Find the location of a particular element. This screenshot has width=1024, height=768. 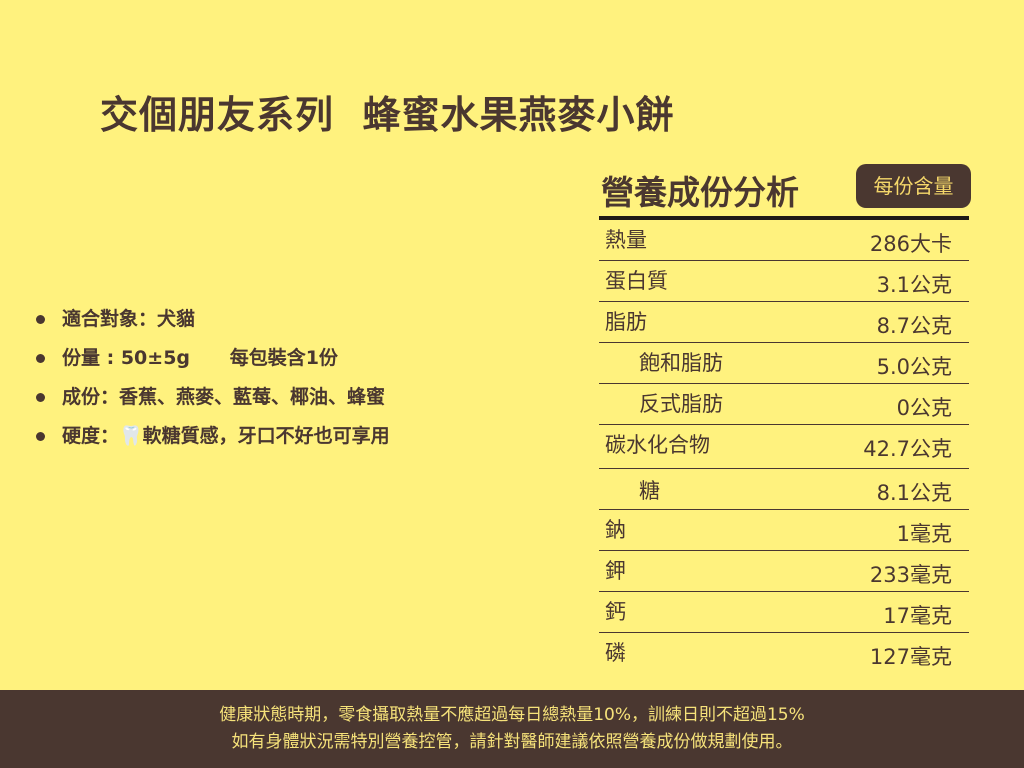

per-serving-badge: 每份含量 is located at coordinates (913, 186).